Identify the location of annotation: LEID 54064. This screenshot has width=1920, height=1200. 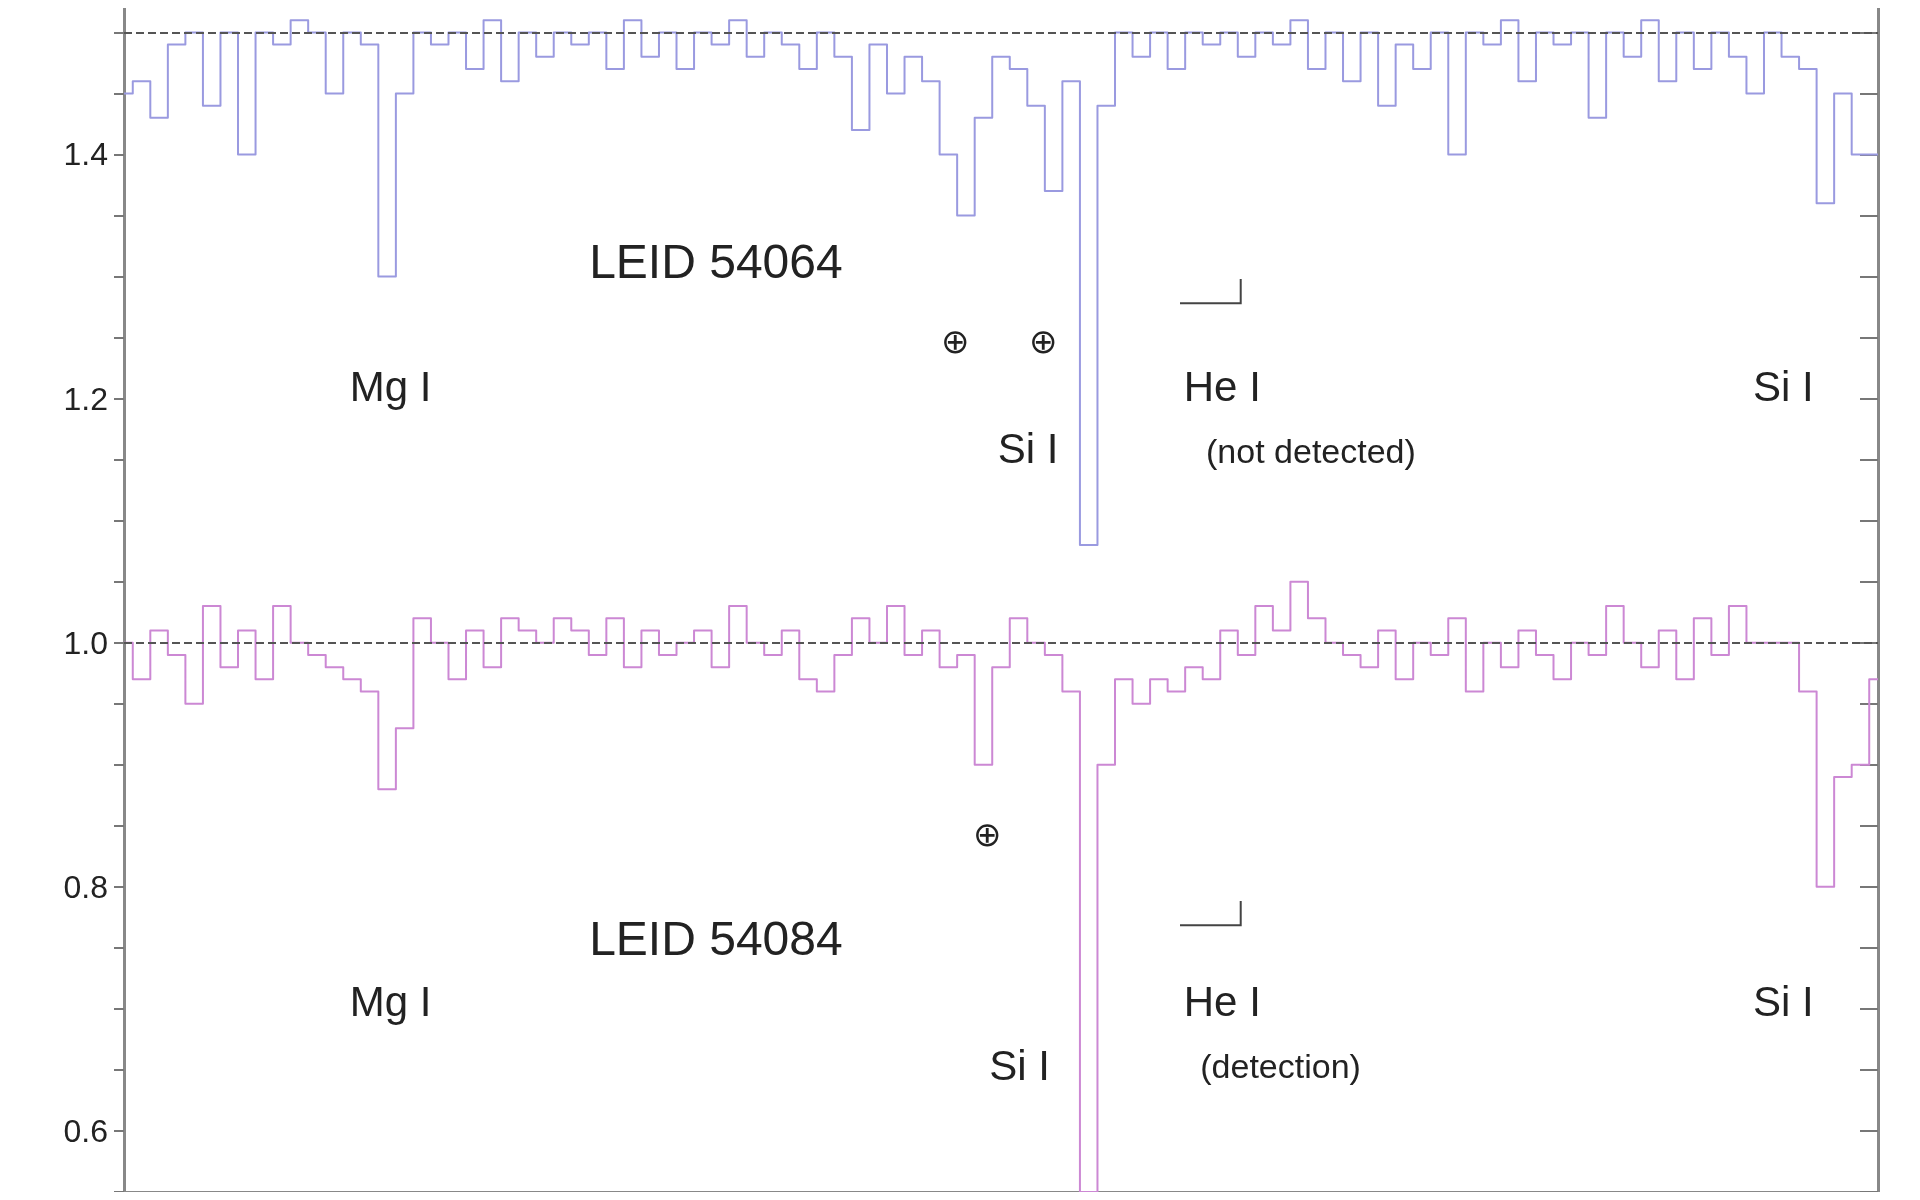
(716, 262).